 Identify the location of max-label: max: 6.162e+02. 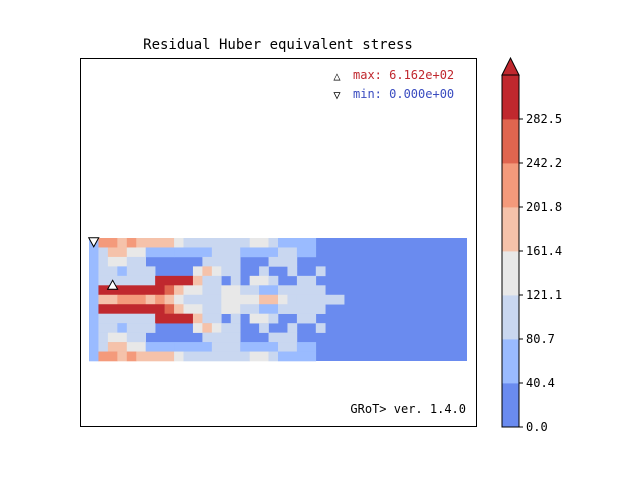
(403, 75).